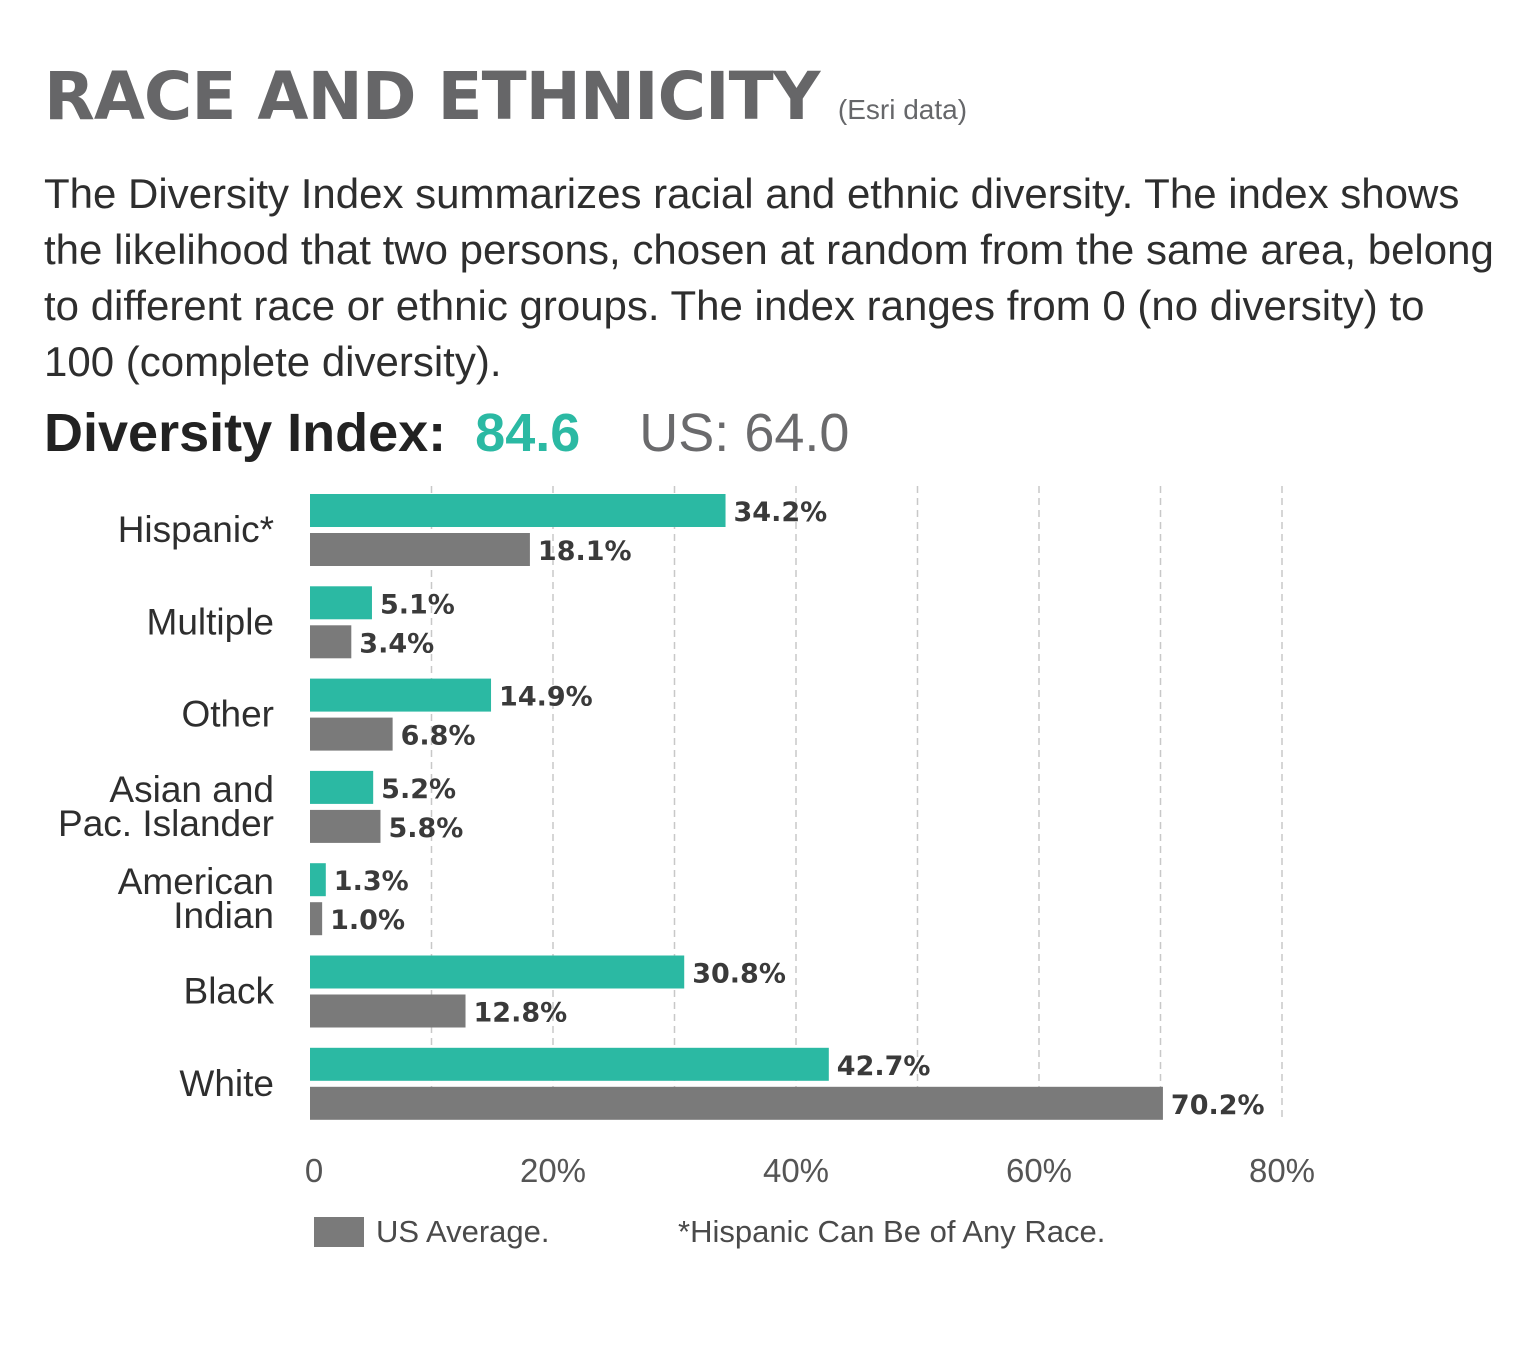  I want to click on diversity-index-label: Diversity Index:, so click(245, 433).